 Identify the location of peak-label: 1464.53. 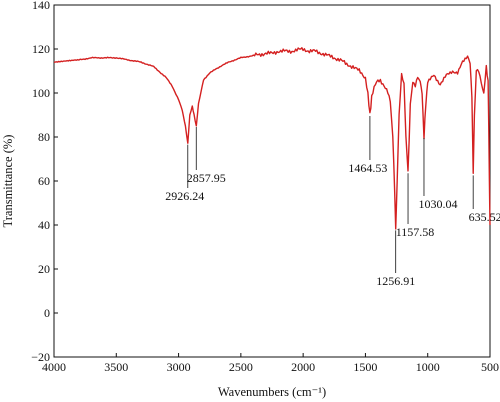
(367, 168).